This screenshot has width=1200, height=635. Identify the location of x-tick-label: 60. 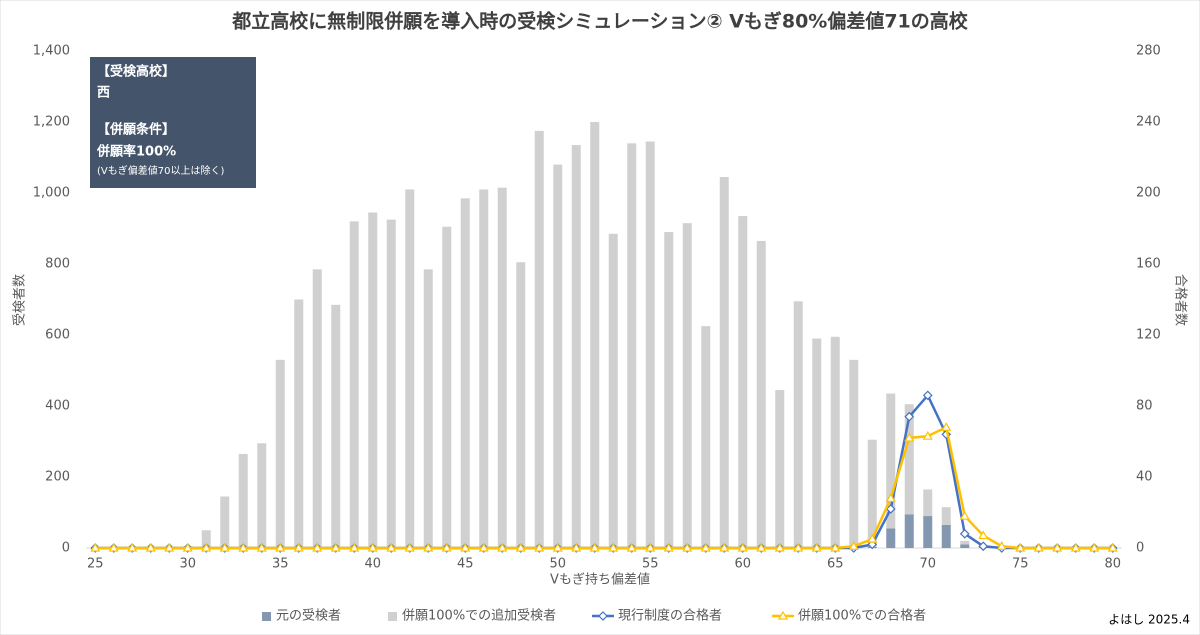
(742, 564).